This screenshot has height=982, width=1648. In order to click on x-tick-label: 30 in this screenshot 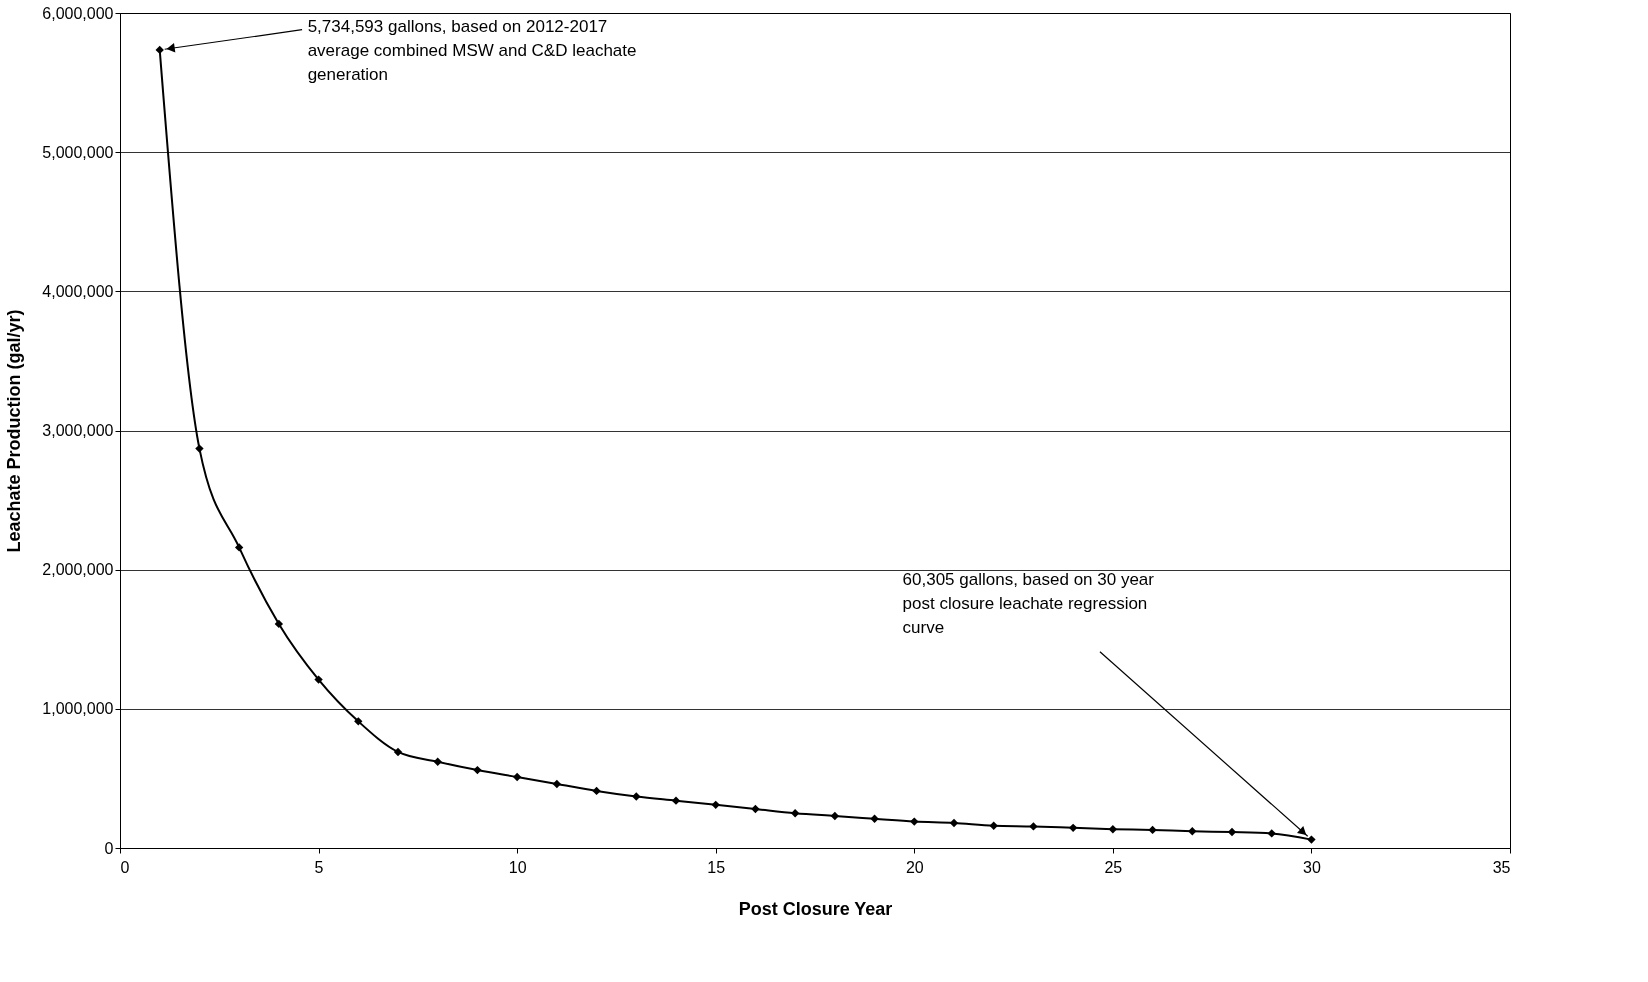, I will do `click(1312, 867)`.